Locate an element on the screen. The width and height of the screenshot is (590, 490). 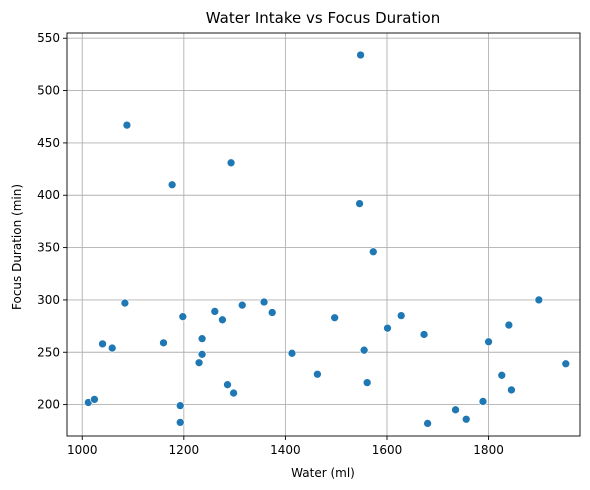
x-tick-label: 1400 is located at coordinates (285, 450).